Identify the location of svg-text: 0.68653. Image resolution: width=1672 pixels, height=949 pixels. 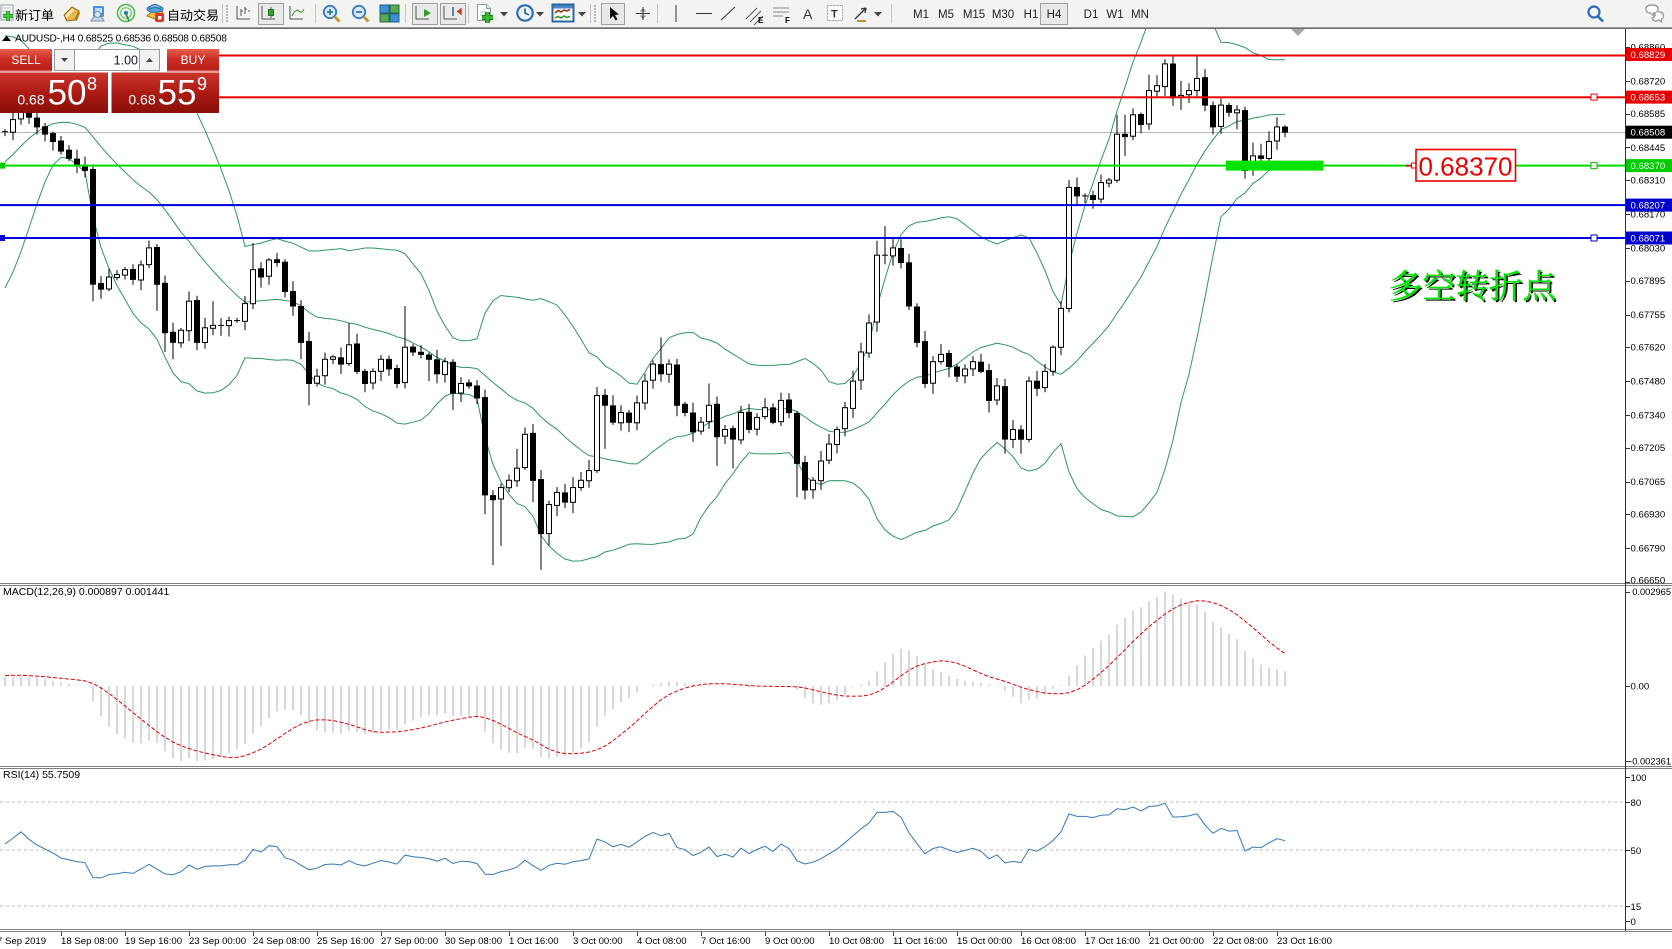
(1648, 98).